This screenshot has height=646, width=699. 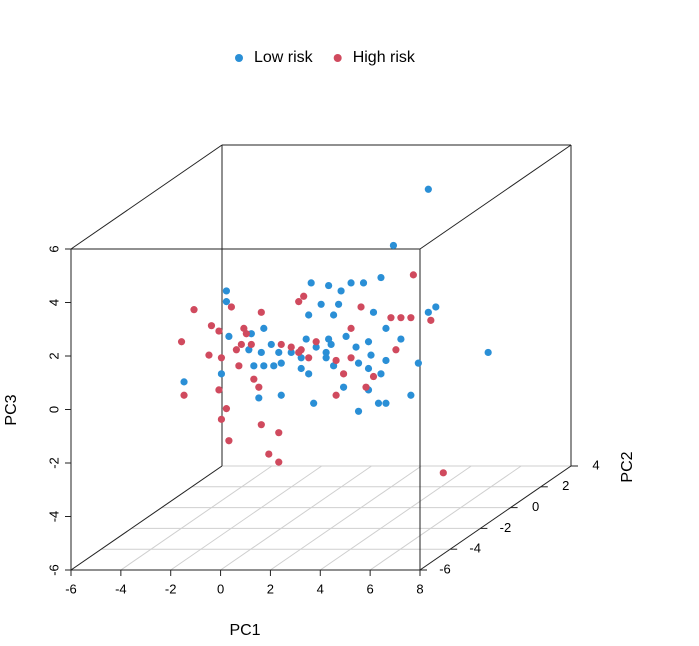 I want to click on x-tick-label: 6, so click(x=370, y=588).